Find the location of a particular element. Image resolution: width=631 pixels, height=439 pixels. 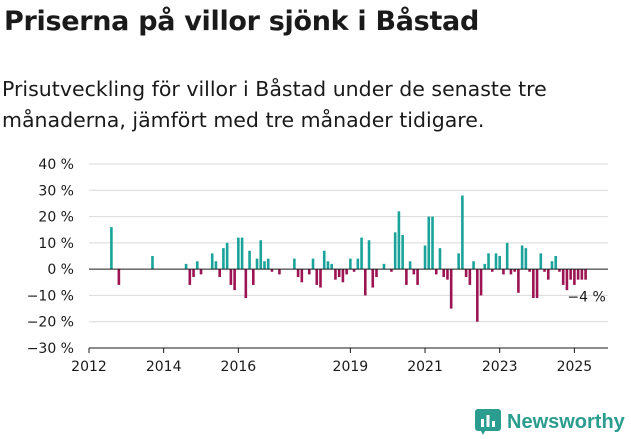

x-tick-label: 2012 is located at coordinates (89, 367).